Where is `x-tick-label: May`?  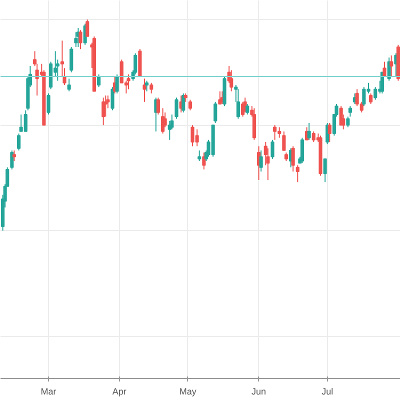 x-tick-label: May is located at coordinates (188, 391).